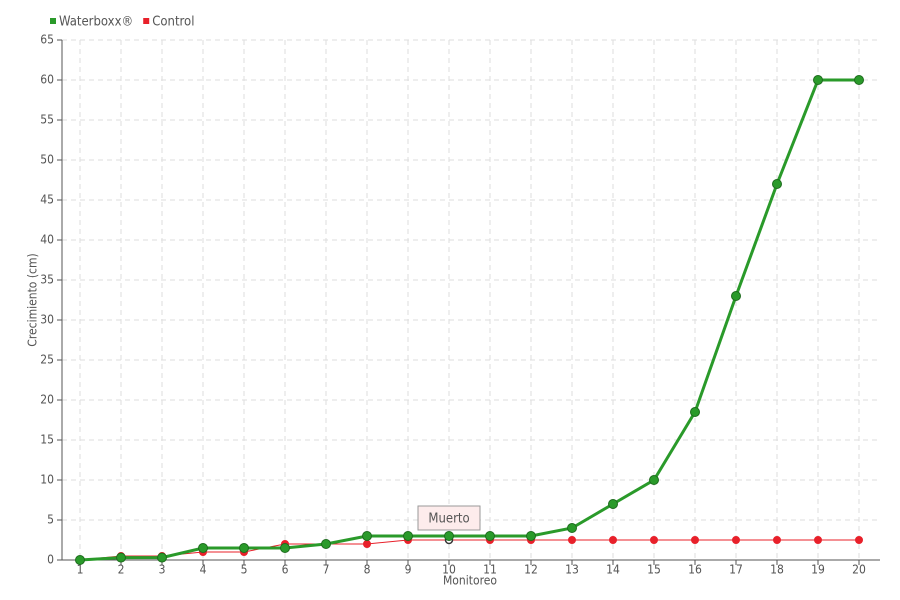 Image resolution: width=900 pixels, height=600 pixels. What do you see at coordinates (654, 570) in the screenshot?
I see `x-tick-label: 15` at bounding box center [654, 570].